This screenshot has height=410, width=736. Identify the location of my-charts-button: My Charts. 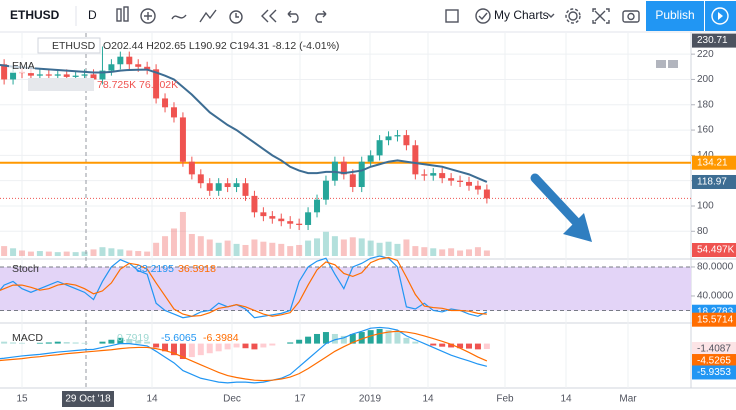
(515, 16).